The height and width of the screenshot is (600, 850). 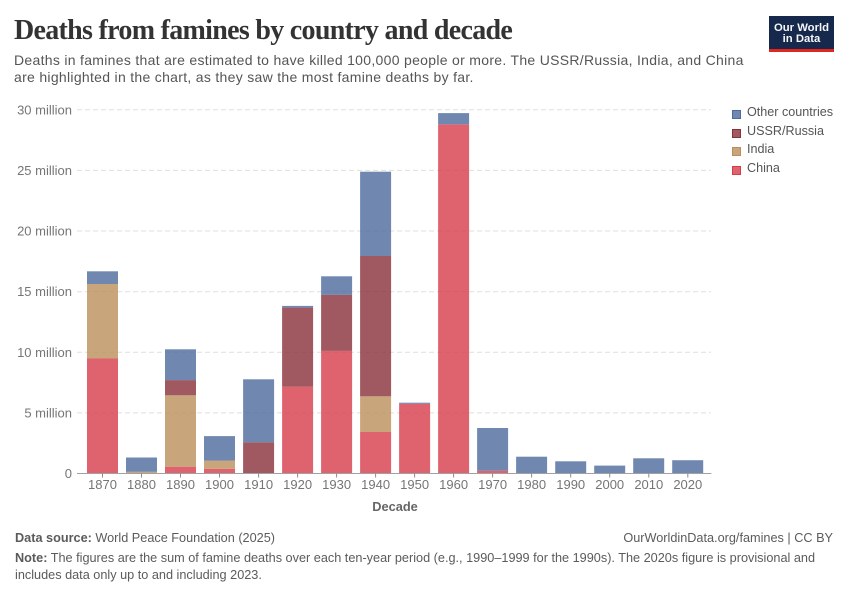 I want to click on svg-text: 2010, so click(x=648, y=484).